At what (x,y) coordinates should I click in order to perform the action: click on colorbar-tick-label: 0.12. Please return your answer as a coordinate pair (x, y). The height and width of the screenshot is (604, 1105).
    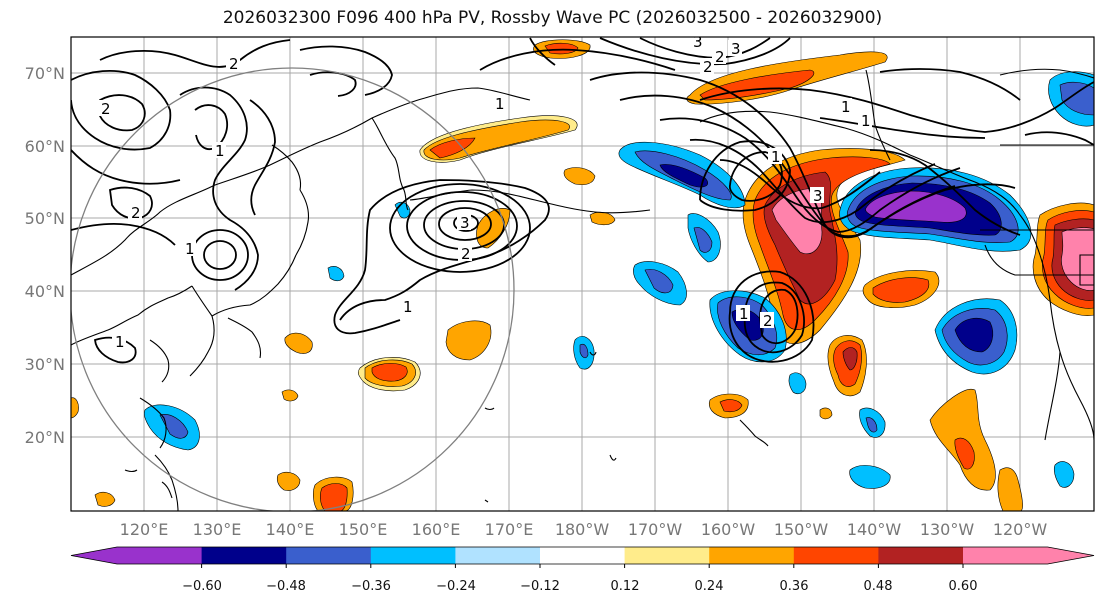
    Looking at the image, I should click on (625, 586).